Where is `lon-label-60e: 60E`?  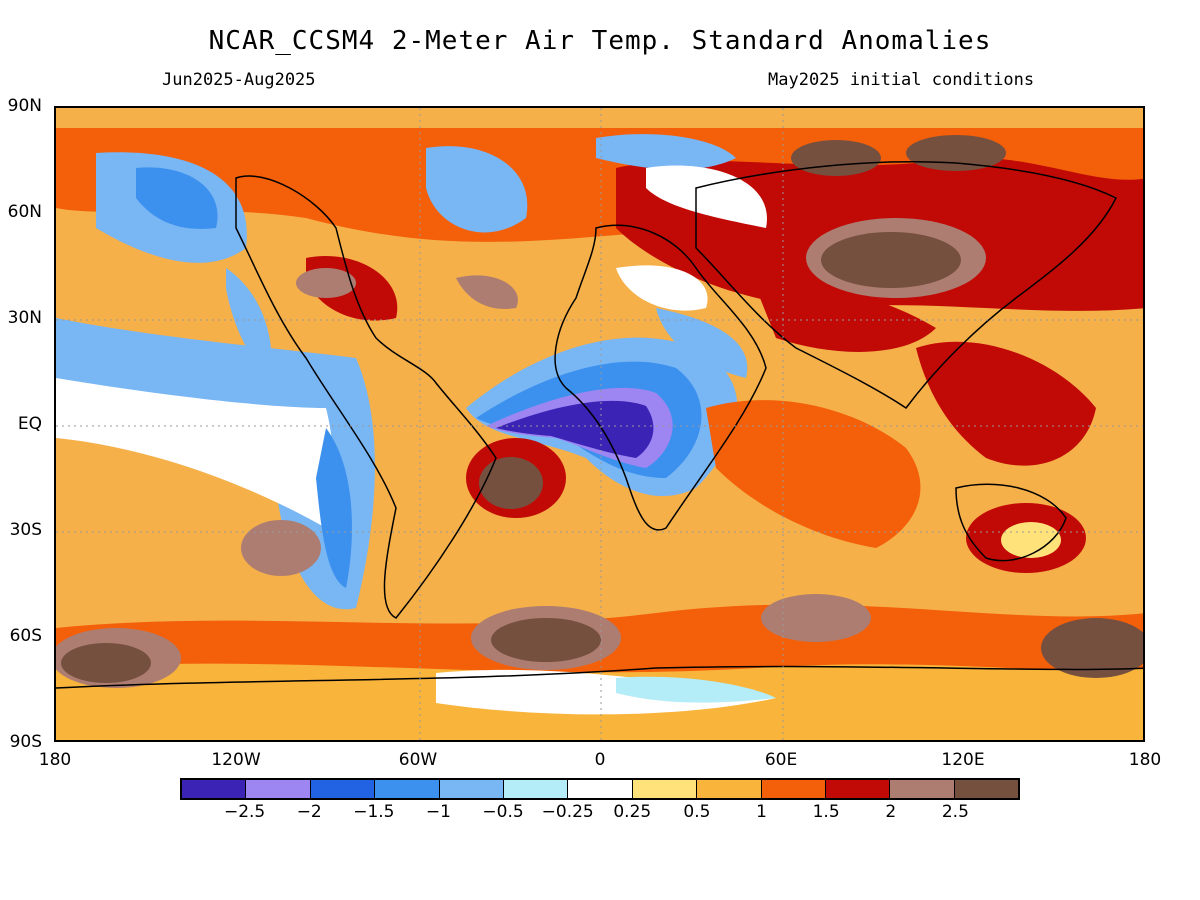 lon-label-60e: 60E is located at coordinates (781, 760).